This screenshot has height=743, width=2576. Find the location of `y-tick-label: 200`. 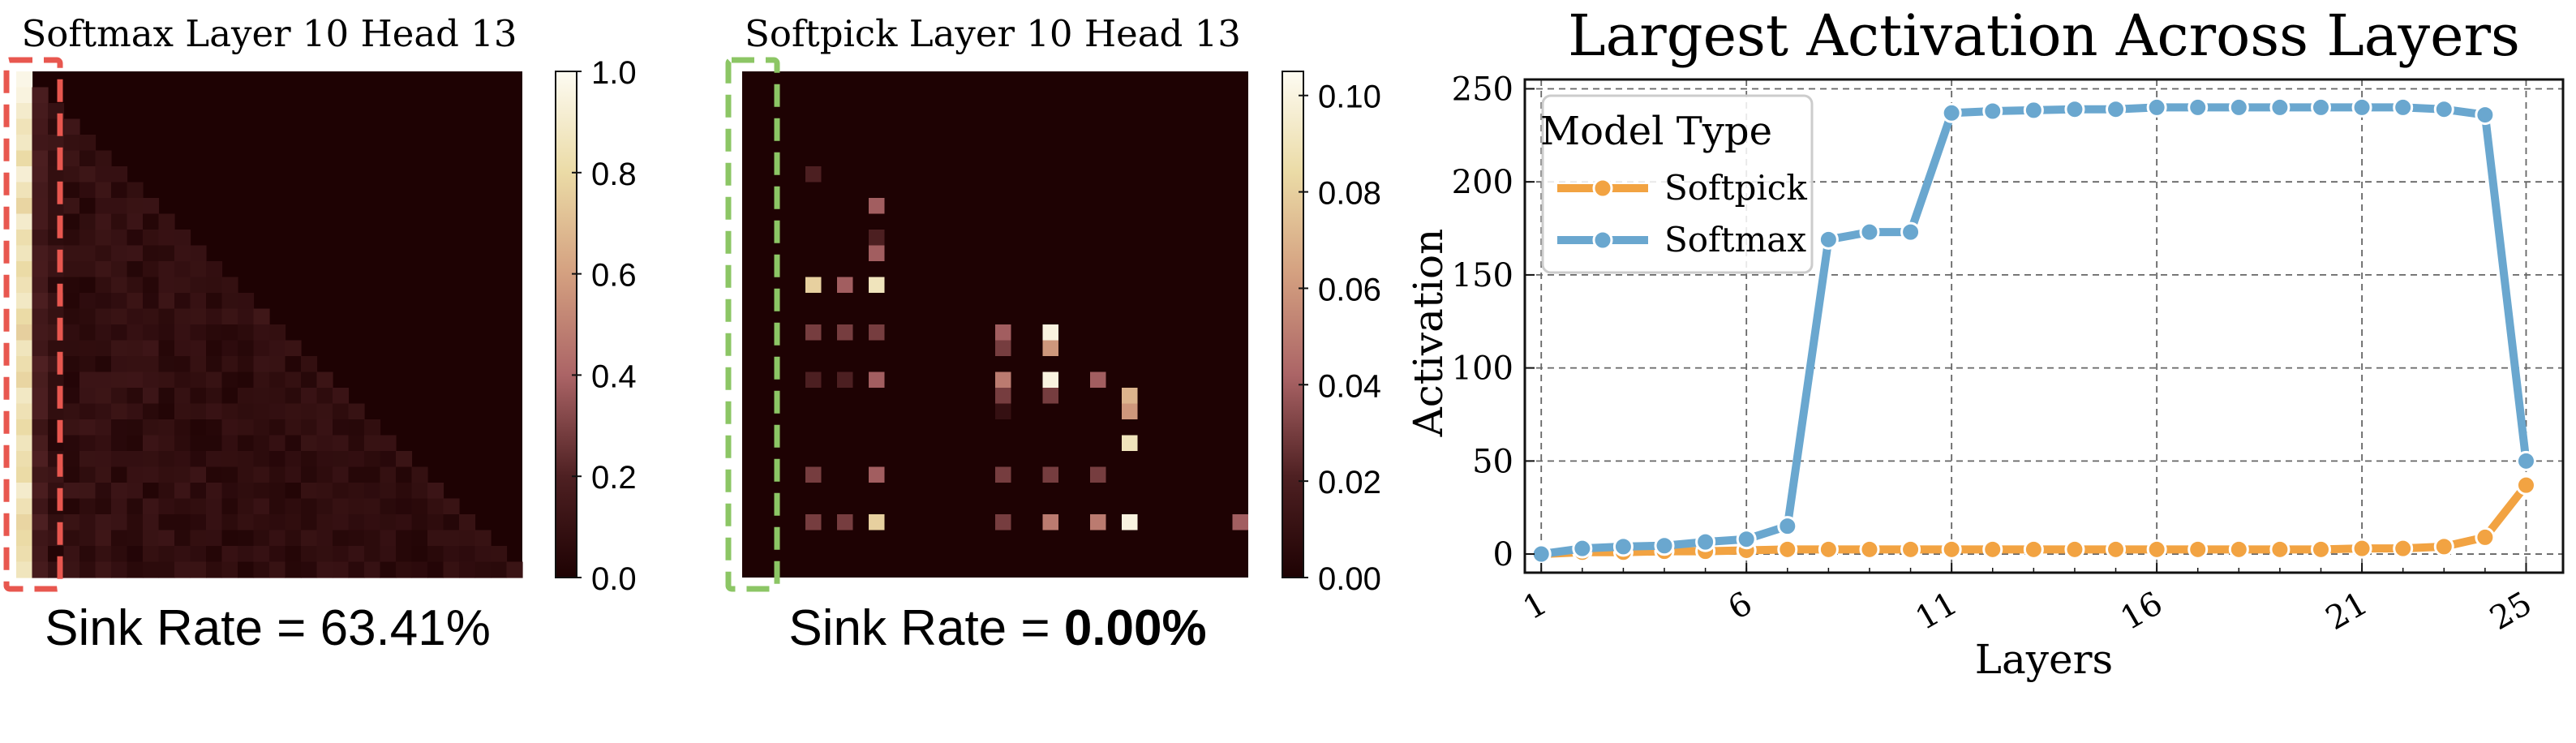

y-tick-label: 200 is located at coordinates (1482, 182).